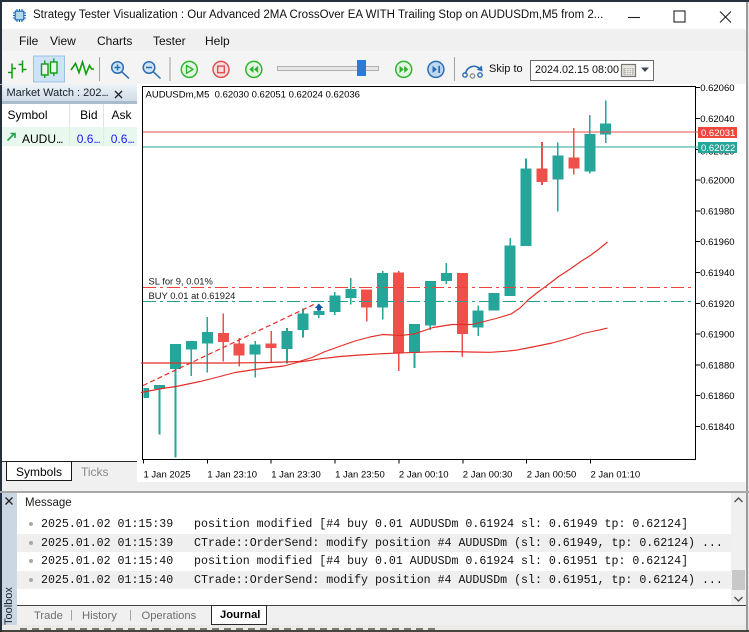 The height and width of the screenshot is (632, 749). What do you see at coordinates (232, 475) in the screenshot?
I see `svg-text: 1 Jan 23:10` at bounding box center [232, 475].